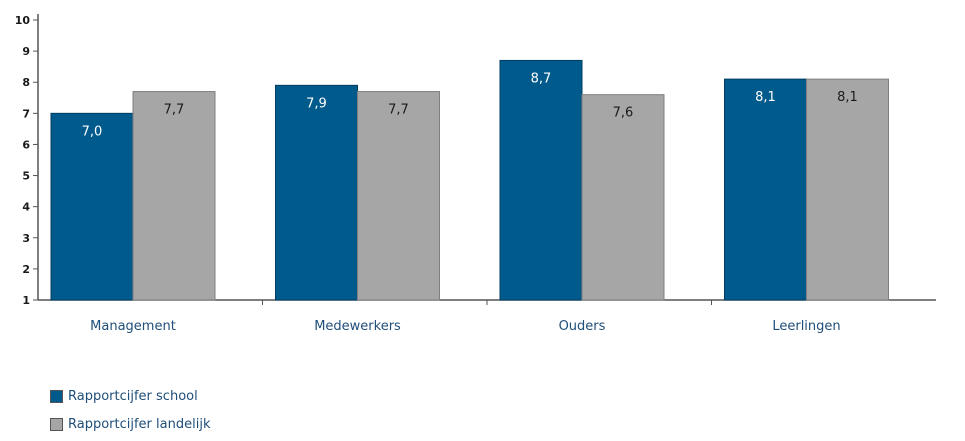 Image resolution: width=965 pixels, height=441 pixels. I want to click on category-label: Medewerkers, so click(357, 326).